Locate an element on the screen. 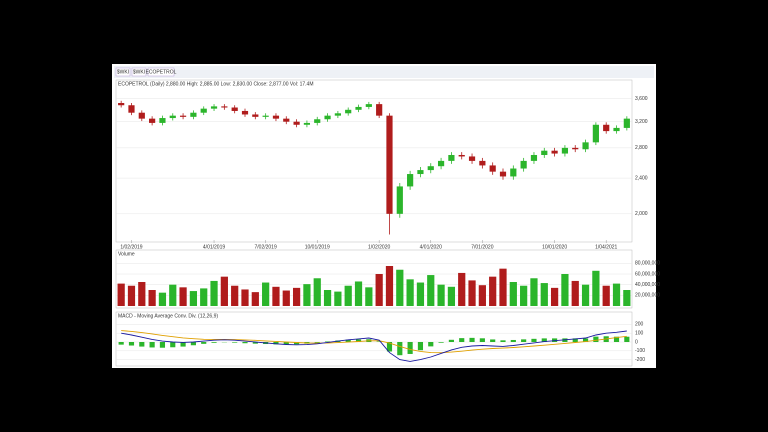 Image resolution: width=768 pixels, height=432 pixels. x-tick-label: 4/01/2020 is located at coordinates (431, 247).